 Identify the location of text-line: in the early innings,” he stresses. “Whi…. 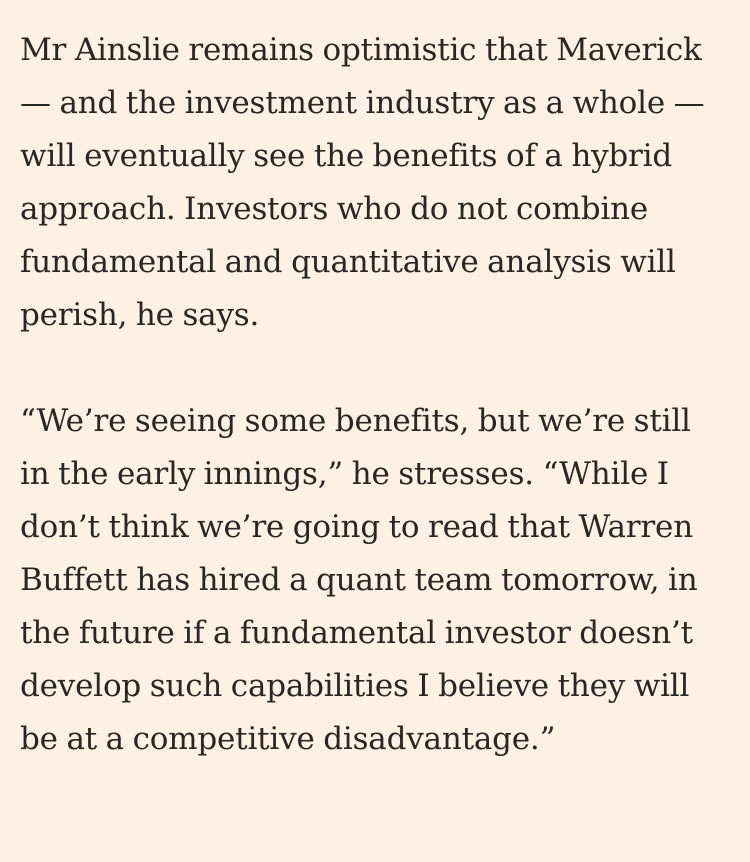
(344, 474).